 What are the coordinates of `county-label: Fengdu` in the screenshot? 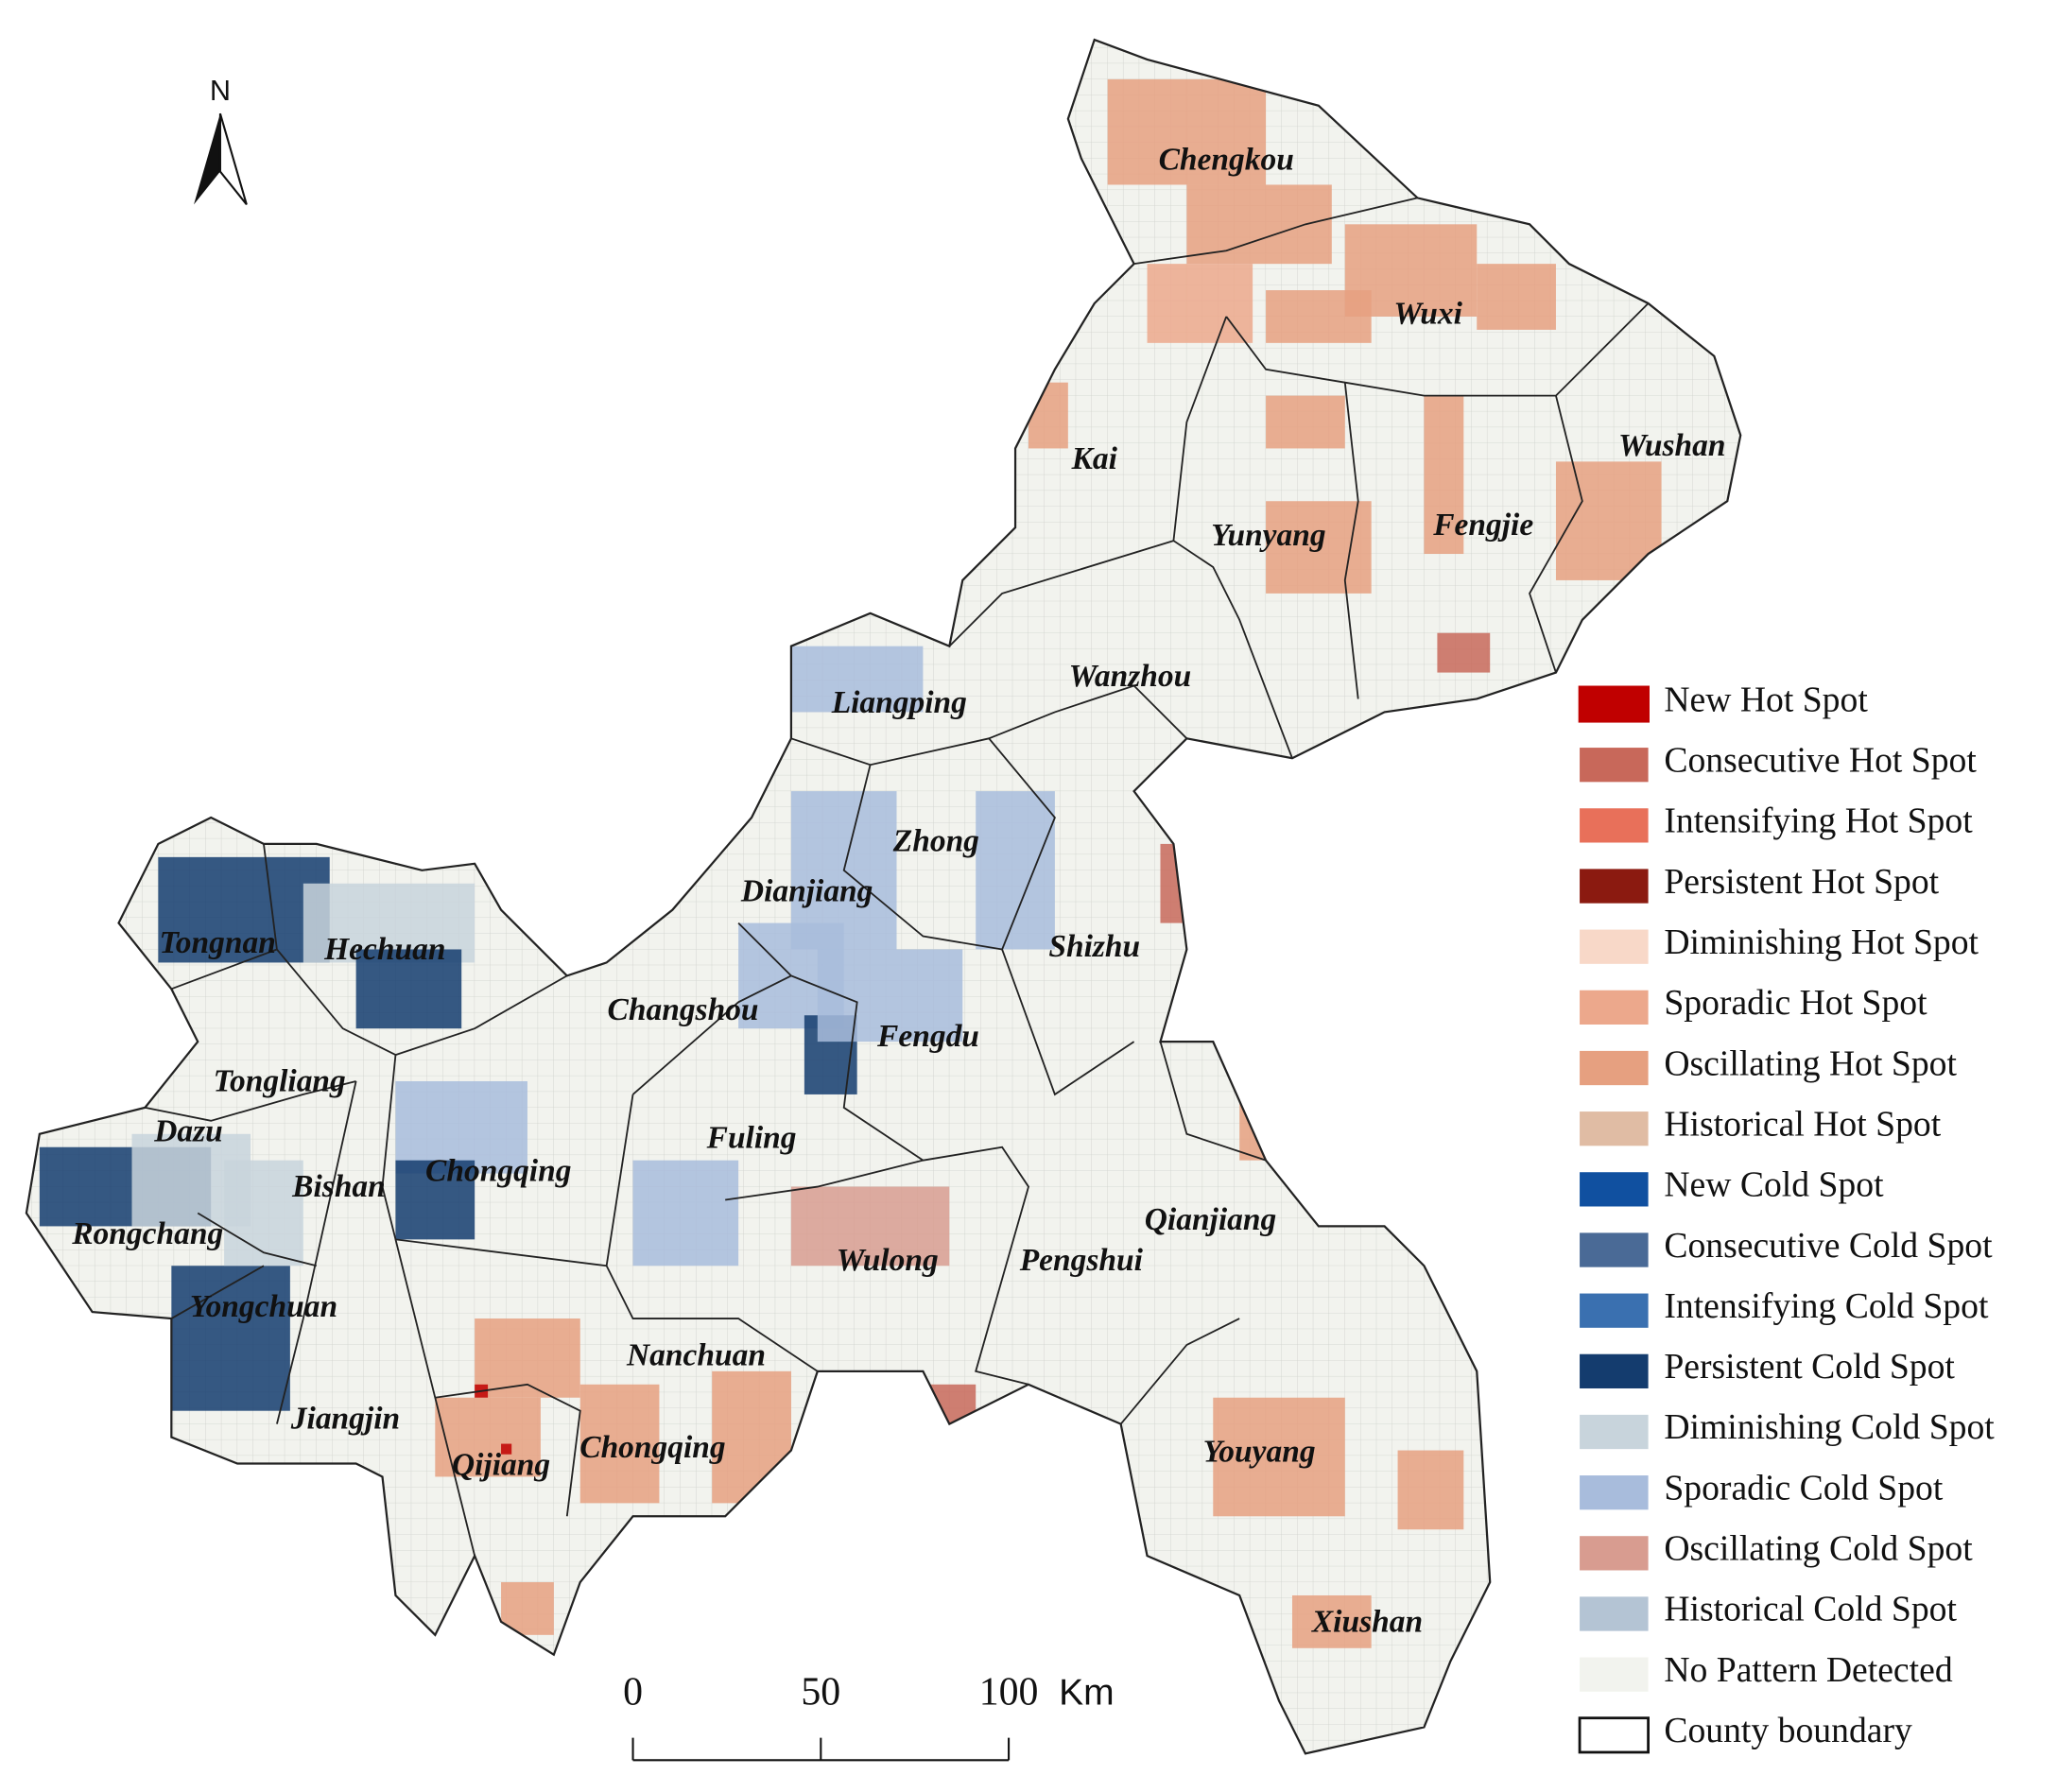 It's located at (927, 1036).